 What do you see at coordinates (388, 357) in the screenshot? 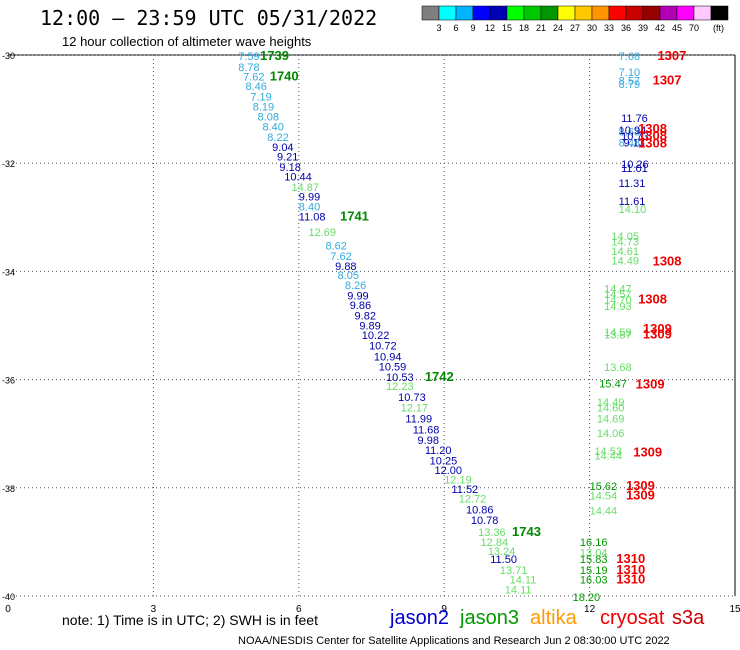
I see `data-label-jason2: 10.94` at bounding box center [388, 357].